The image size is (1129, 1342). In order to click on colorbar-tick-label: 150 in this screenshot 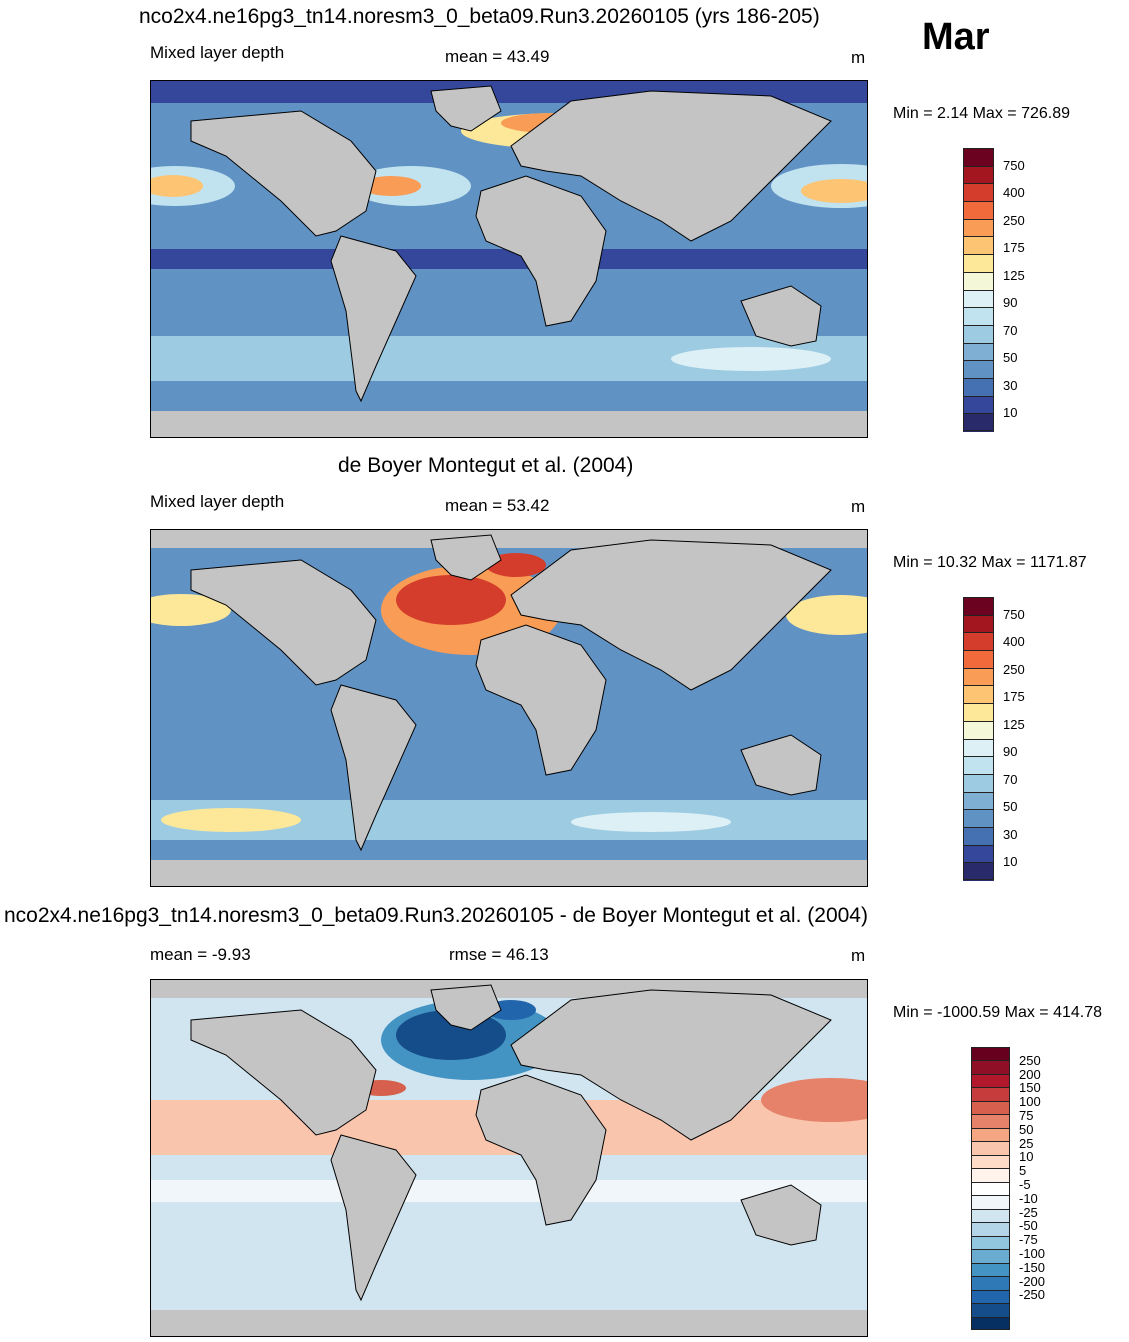, I will do `click(1030, 1088)`.